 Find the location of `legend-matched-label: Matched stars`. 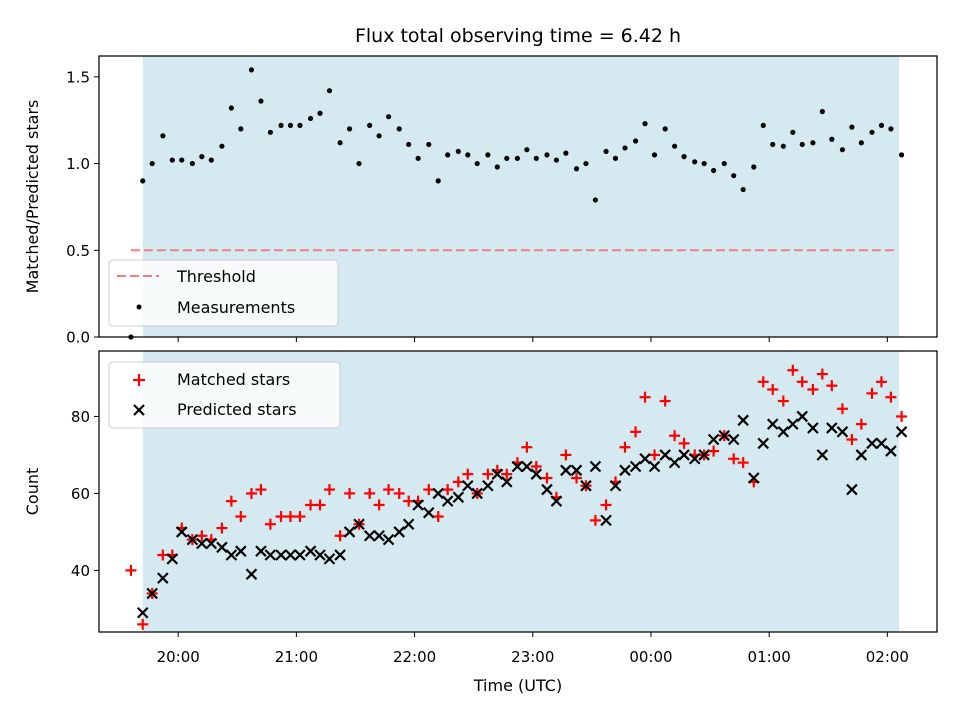

legend-matched-label: Matched stars is located at coordinates (233, 379).